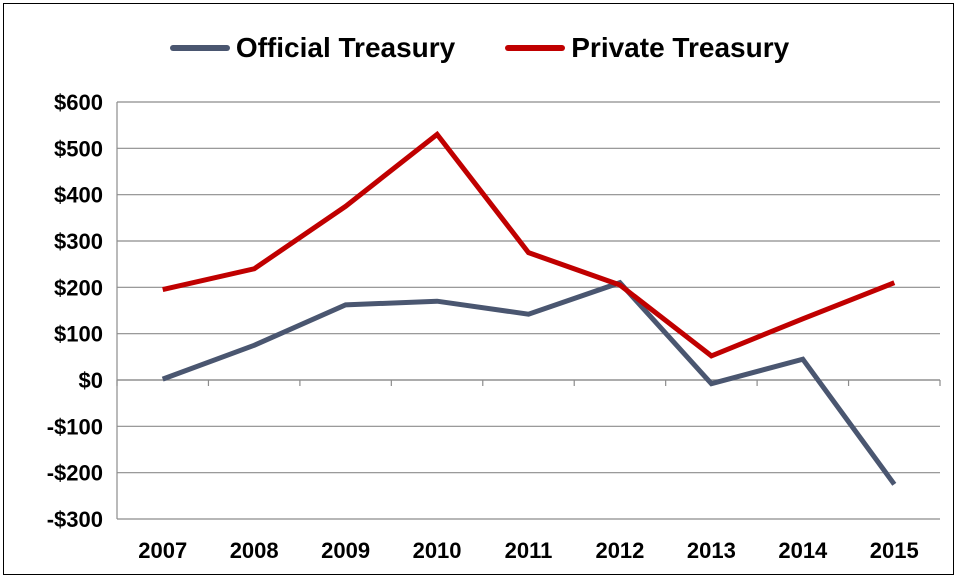 The image size is (959, 580). Describe the element at coordinates (75, 519) in the screenshot. I see `y-tick-label: -$300` at that location.